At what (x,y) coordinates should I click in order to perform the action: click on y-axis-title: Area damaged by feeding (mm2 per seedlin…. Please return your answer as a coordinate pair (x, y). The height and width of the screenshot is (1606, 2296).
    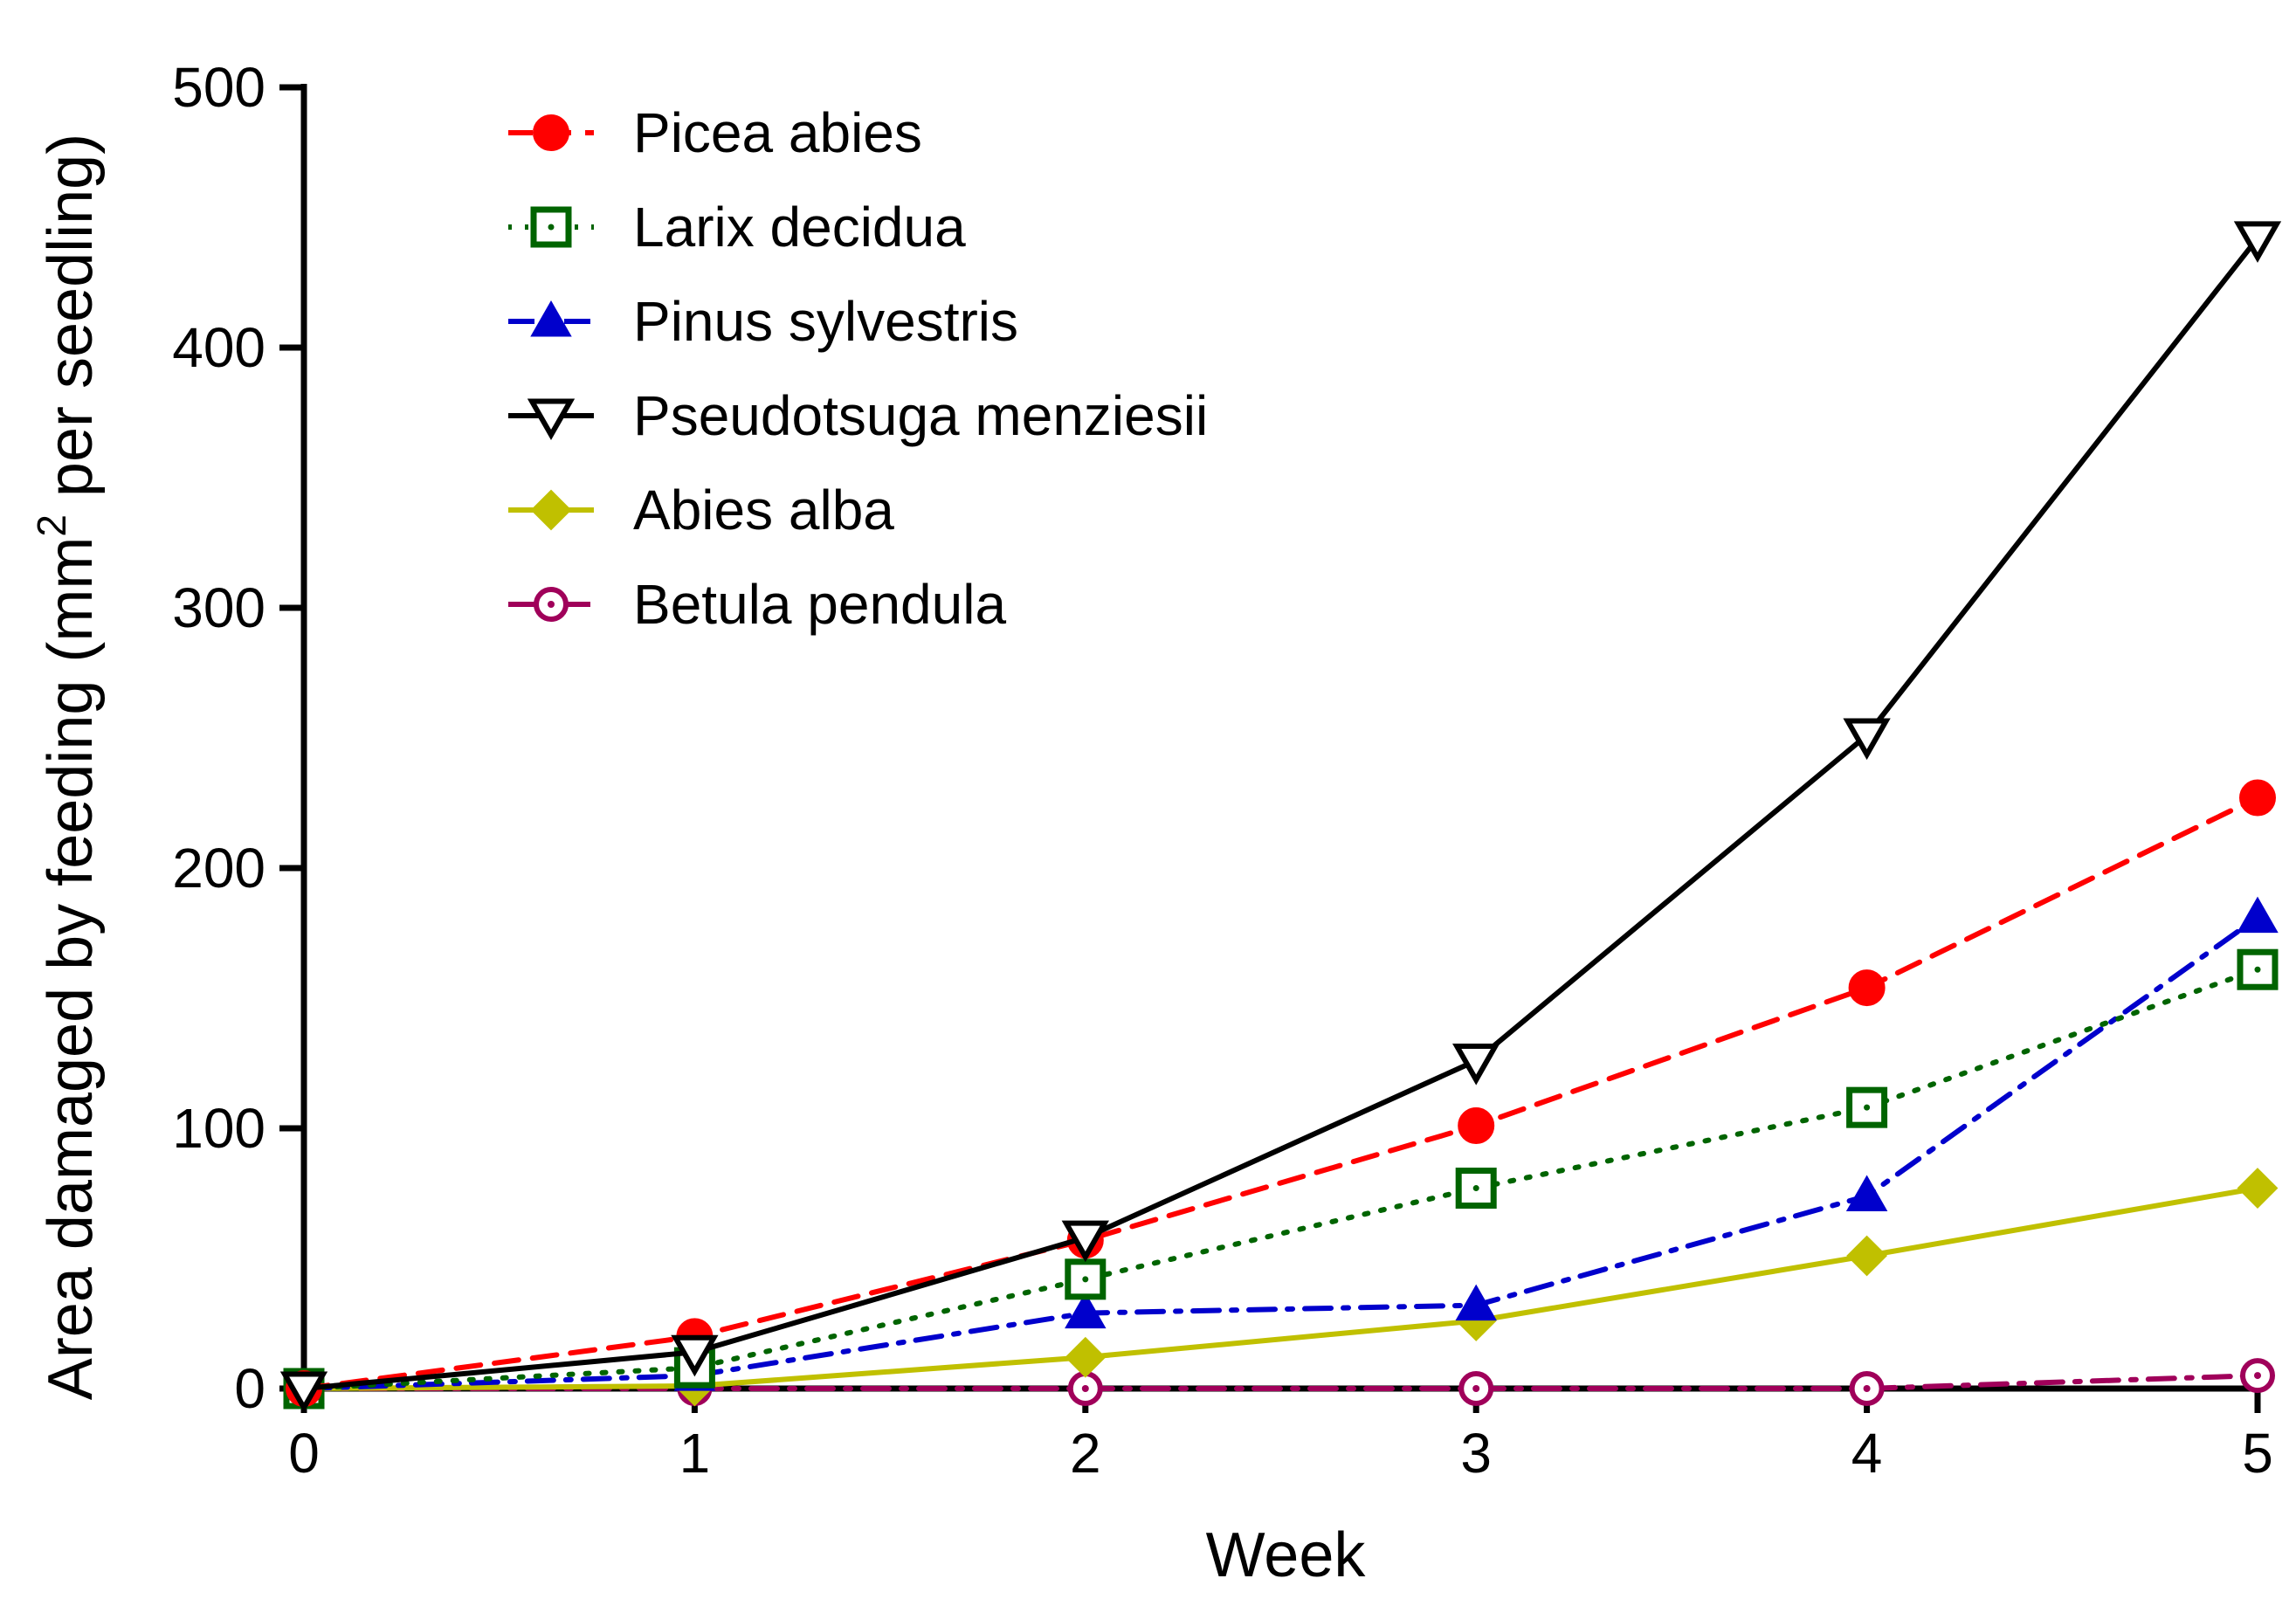
    Looking at the image, I should click on (67, 767).